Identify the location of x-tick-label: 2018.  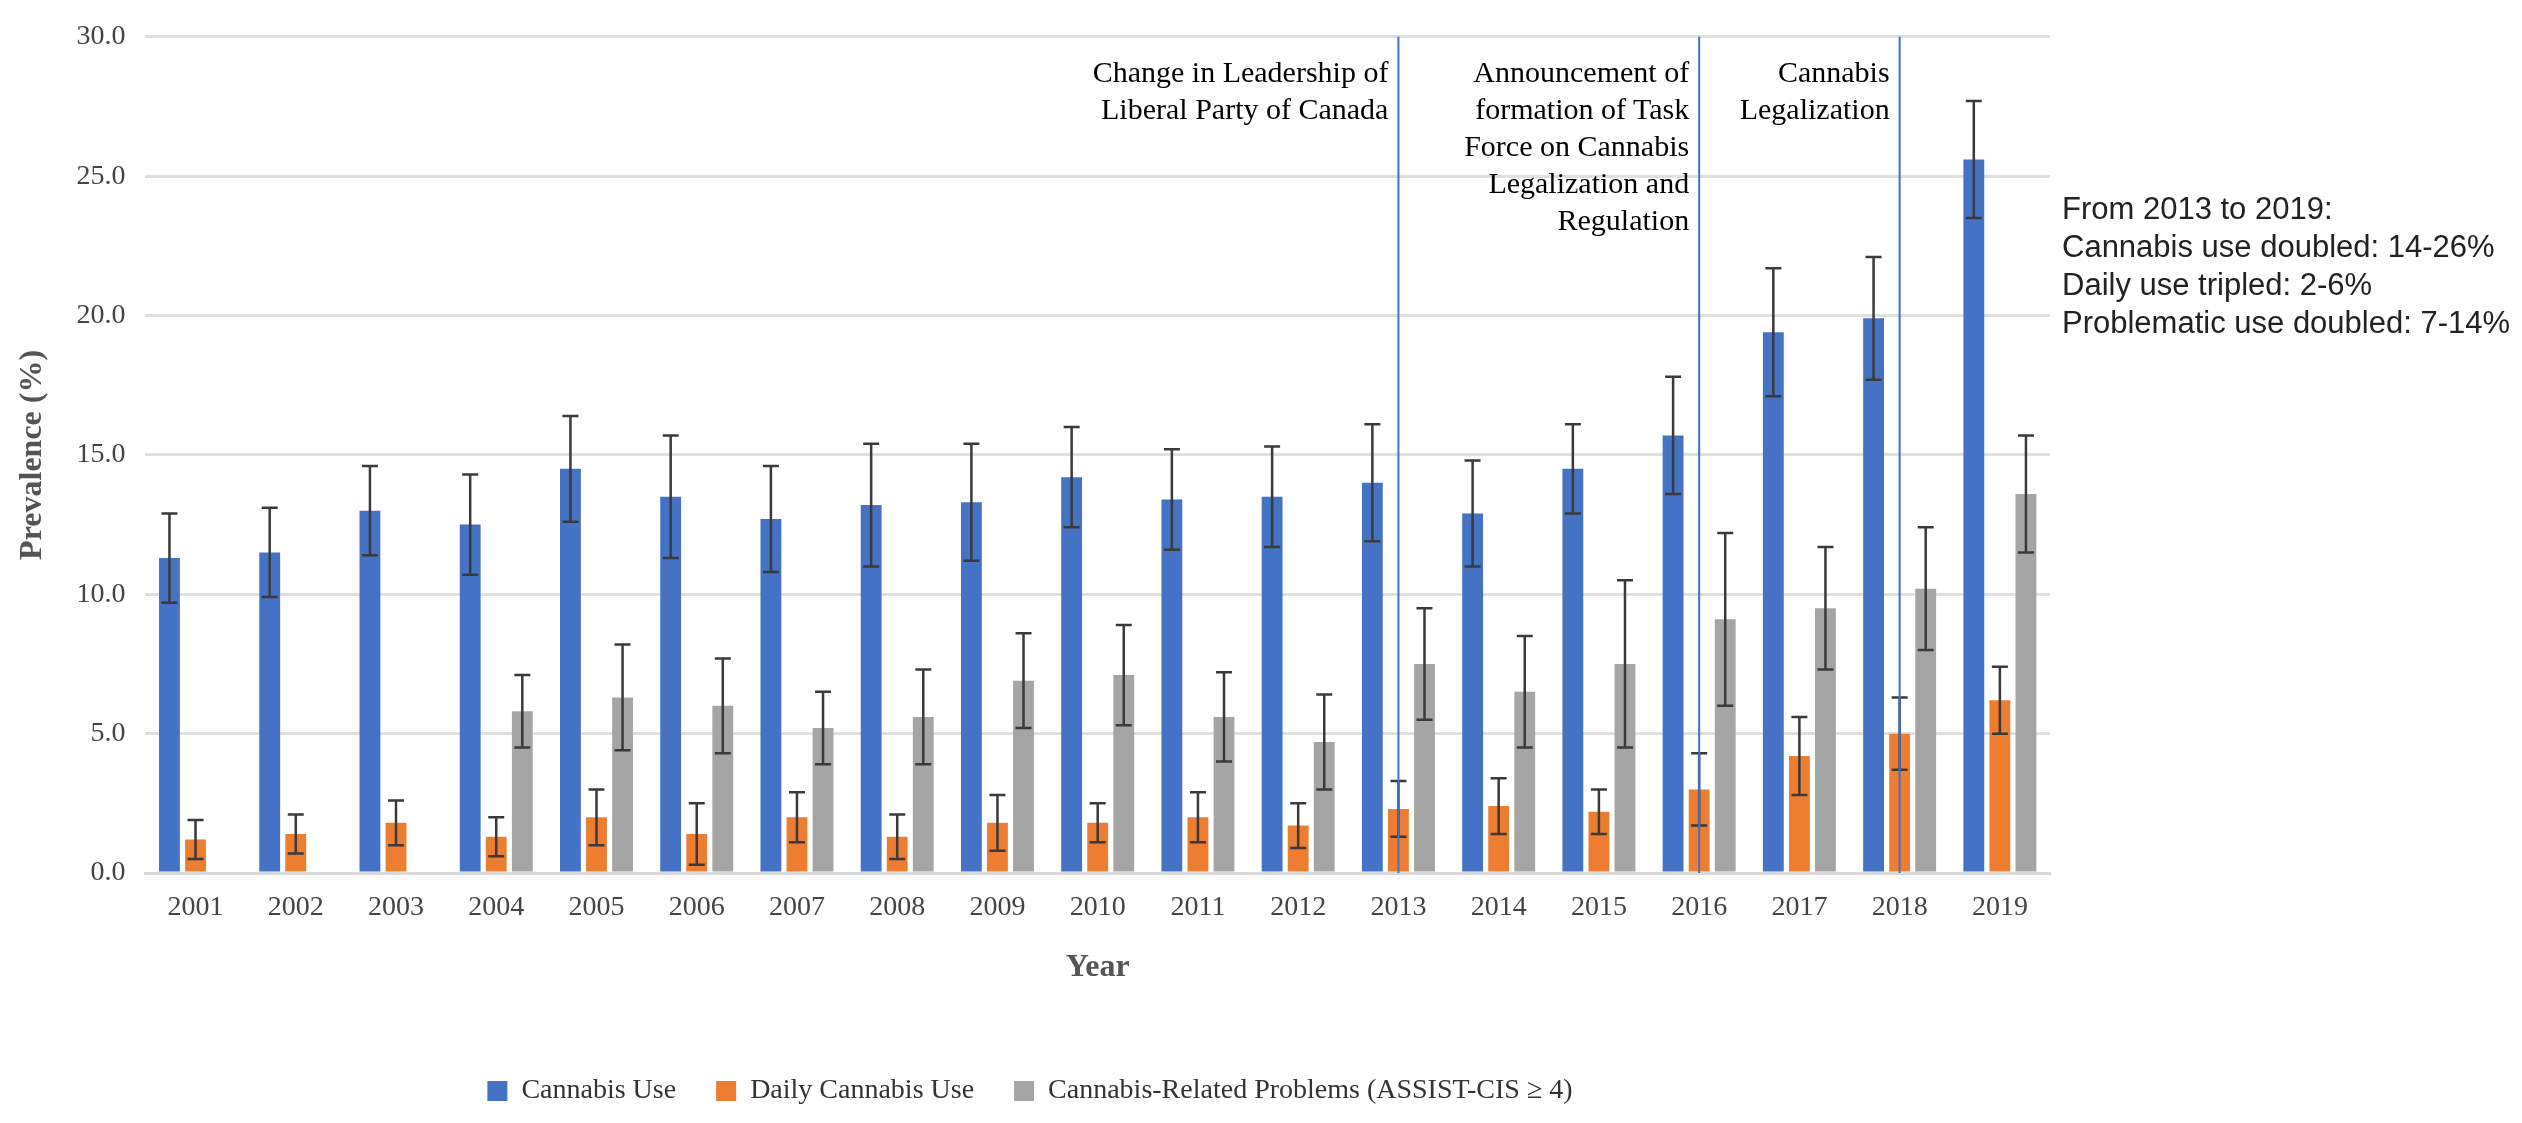
(1899, 906).